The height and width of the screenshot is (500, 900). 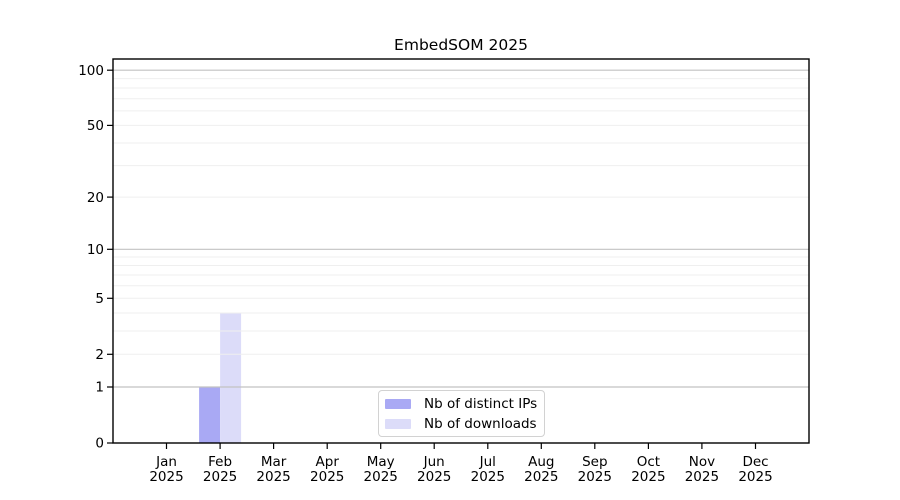 What do you see at coordinates (461, 45) in the screenshot?
I see `chart-title: EmbedSOM 2025` at bounding box center [461, 45].